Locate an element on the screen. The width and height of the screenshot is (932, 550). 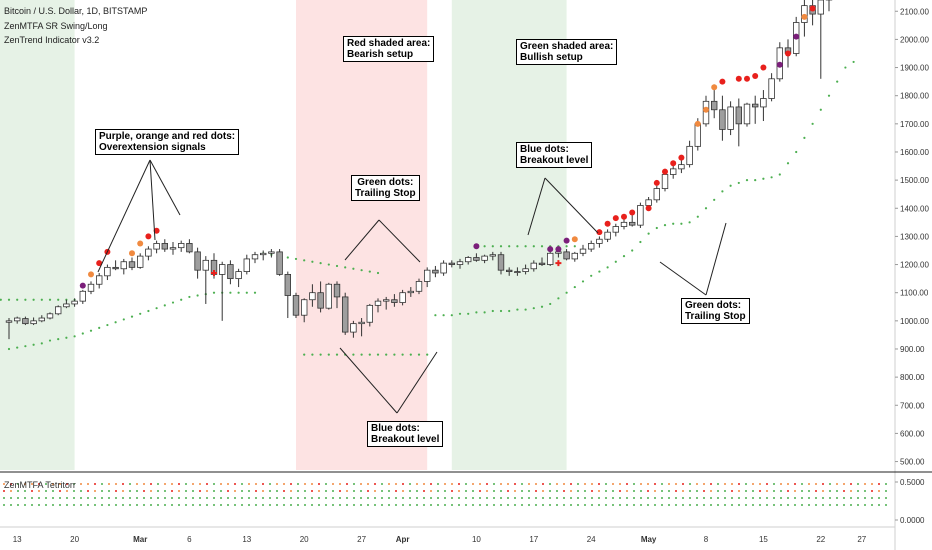
cross-marker is located at coordinates (214, 272).